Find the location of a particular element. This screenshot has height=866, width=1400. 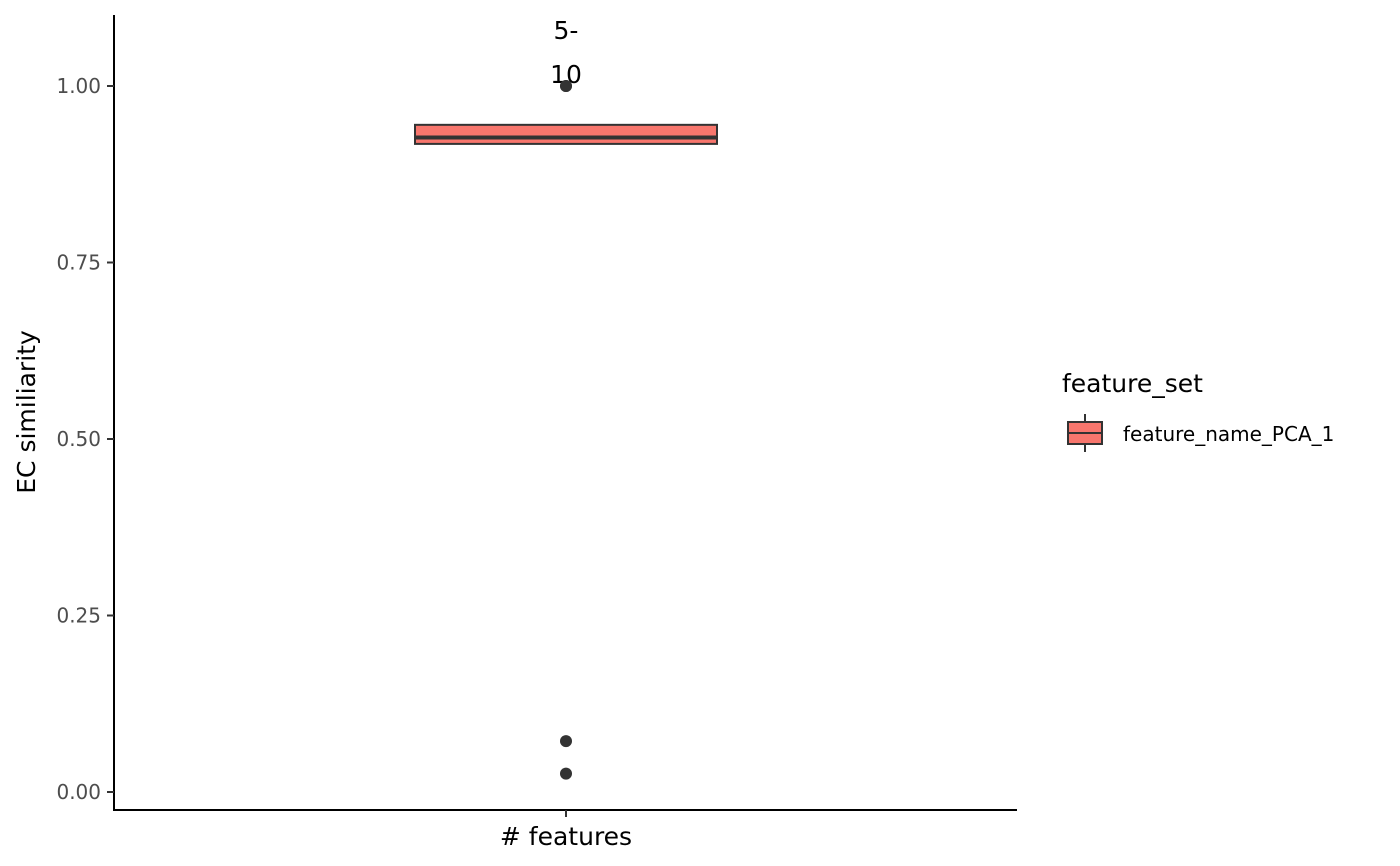

y-tick-label: 0.25 is located at coordinates (78, 616).